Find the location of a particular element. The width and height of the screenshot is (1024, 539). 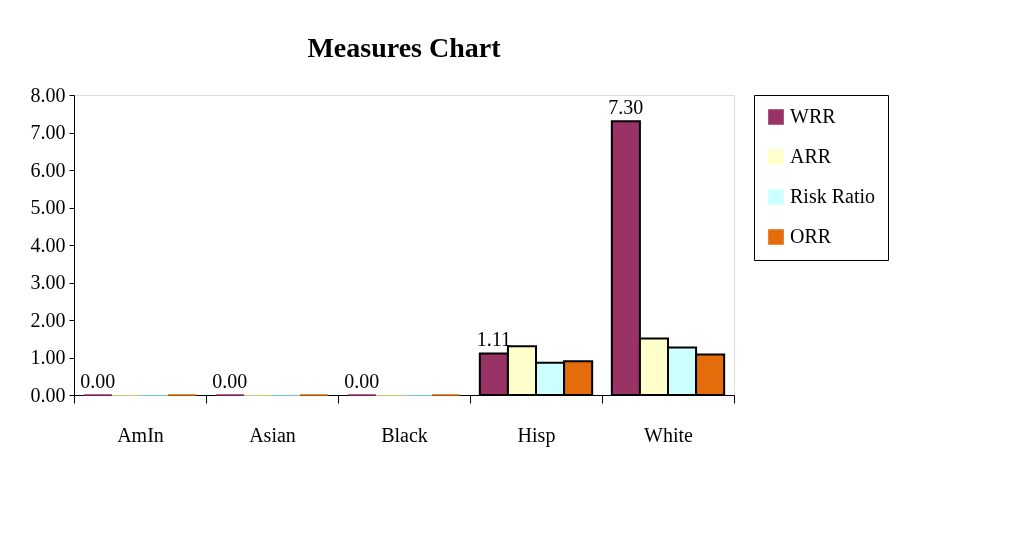

y-tick-label: 4.00 is located at coordinates (48, 244).